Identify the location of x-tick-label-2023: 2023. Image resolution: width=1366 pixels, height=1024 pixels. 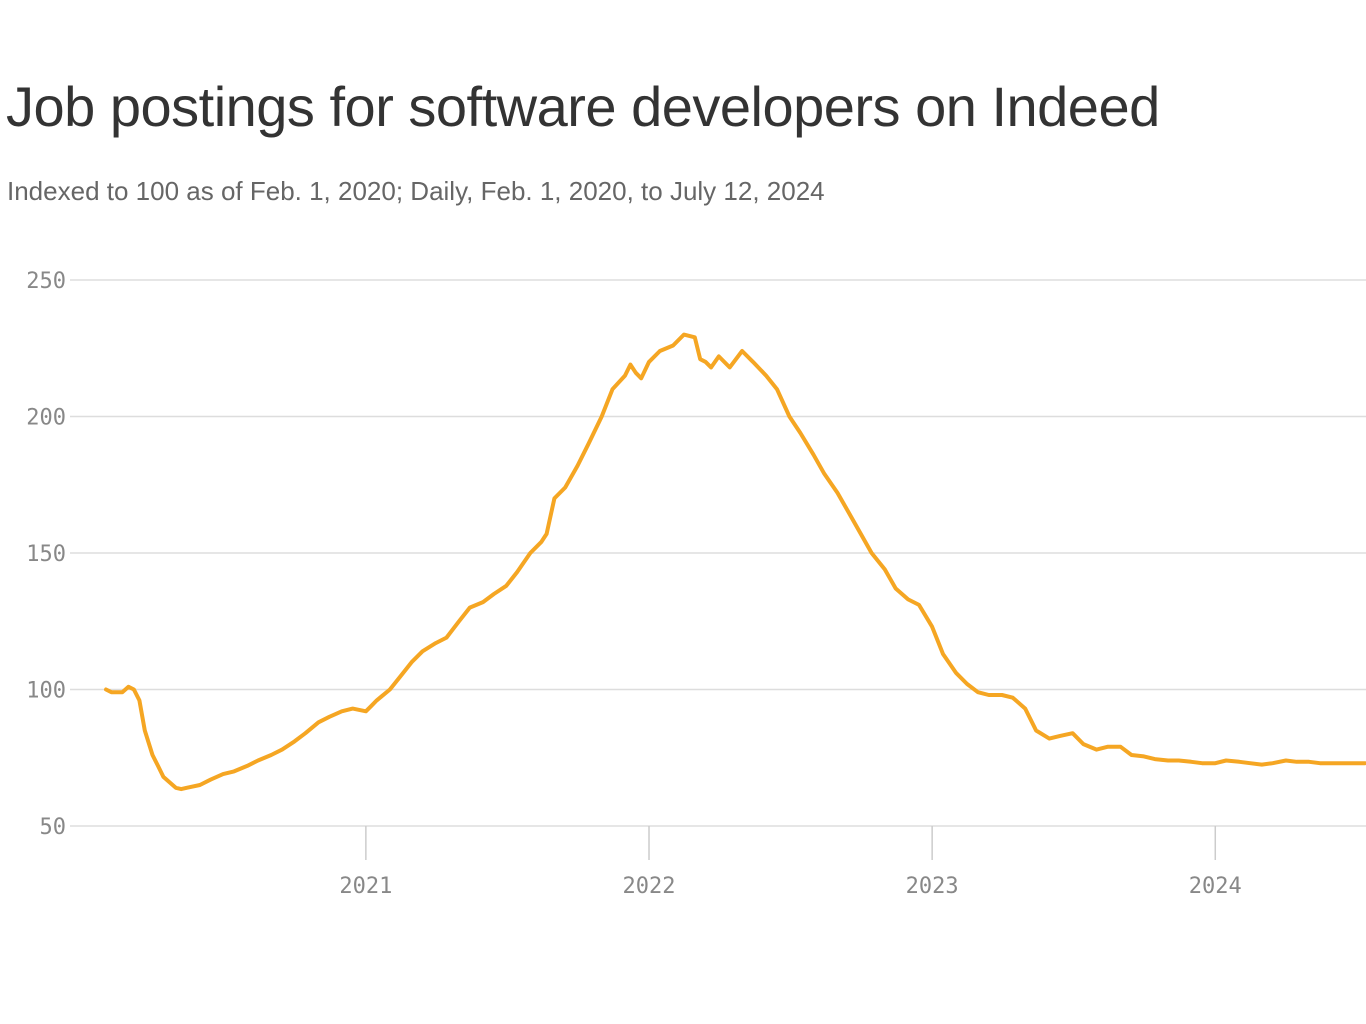
(932, 886).